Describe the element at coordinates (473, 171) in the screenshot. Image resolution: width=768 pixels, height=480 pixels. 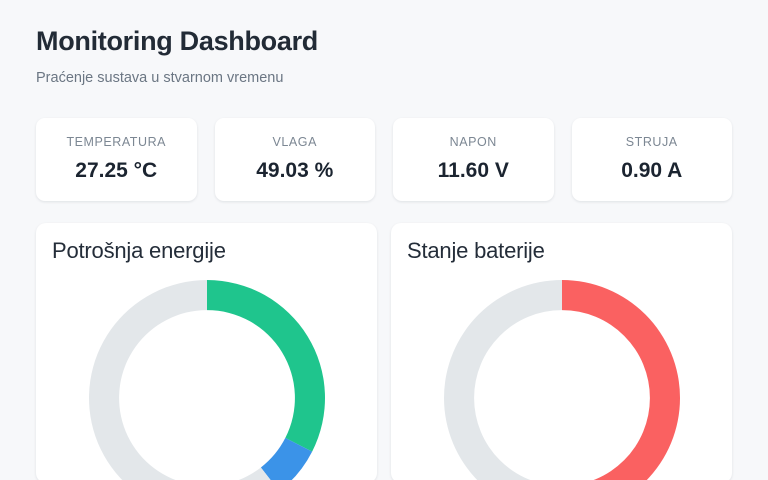
I see `stat-value: 11.60 V` at that location.